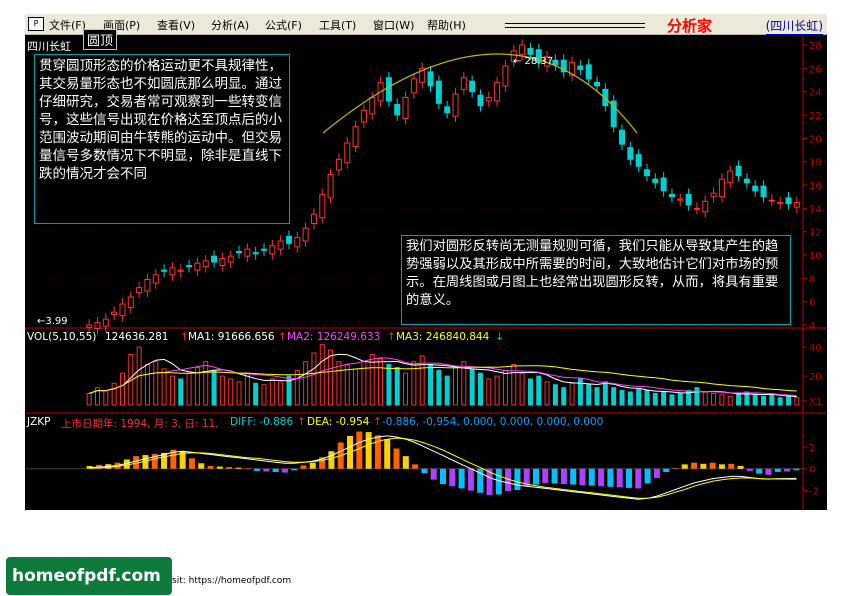 The image size is (842, 596). I want to click on menu-tools: 工具(T), so click(338, 25).